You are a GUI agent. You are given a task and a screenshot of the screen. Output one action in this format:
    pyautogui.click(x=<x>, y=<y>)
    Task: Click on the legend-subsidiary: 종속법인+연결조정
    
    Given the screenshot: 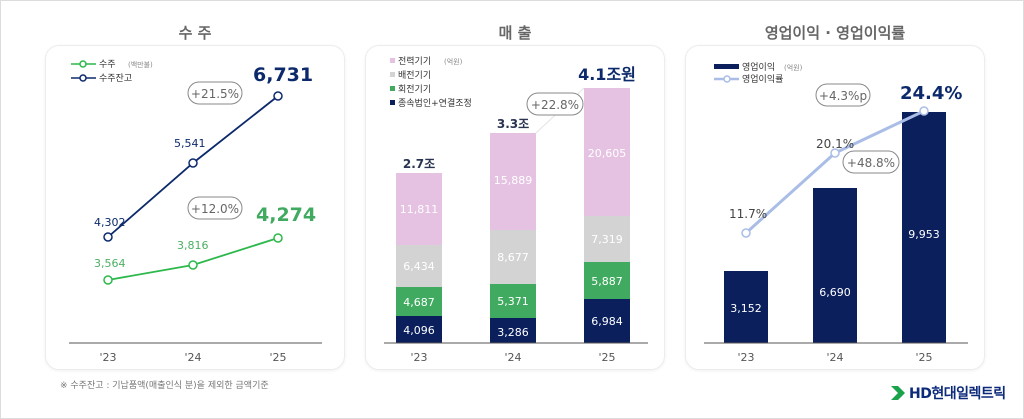 What is the action you would take?
    pyautogui.click(x=435, y=103)
    